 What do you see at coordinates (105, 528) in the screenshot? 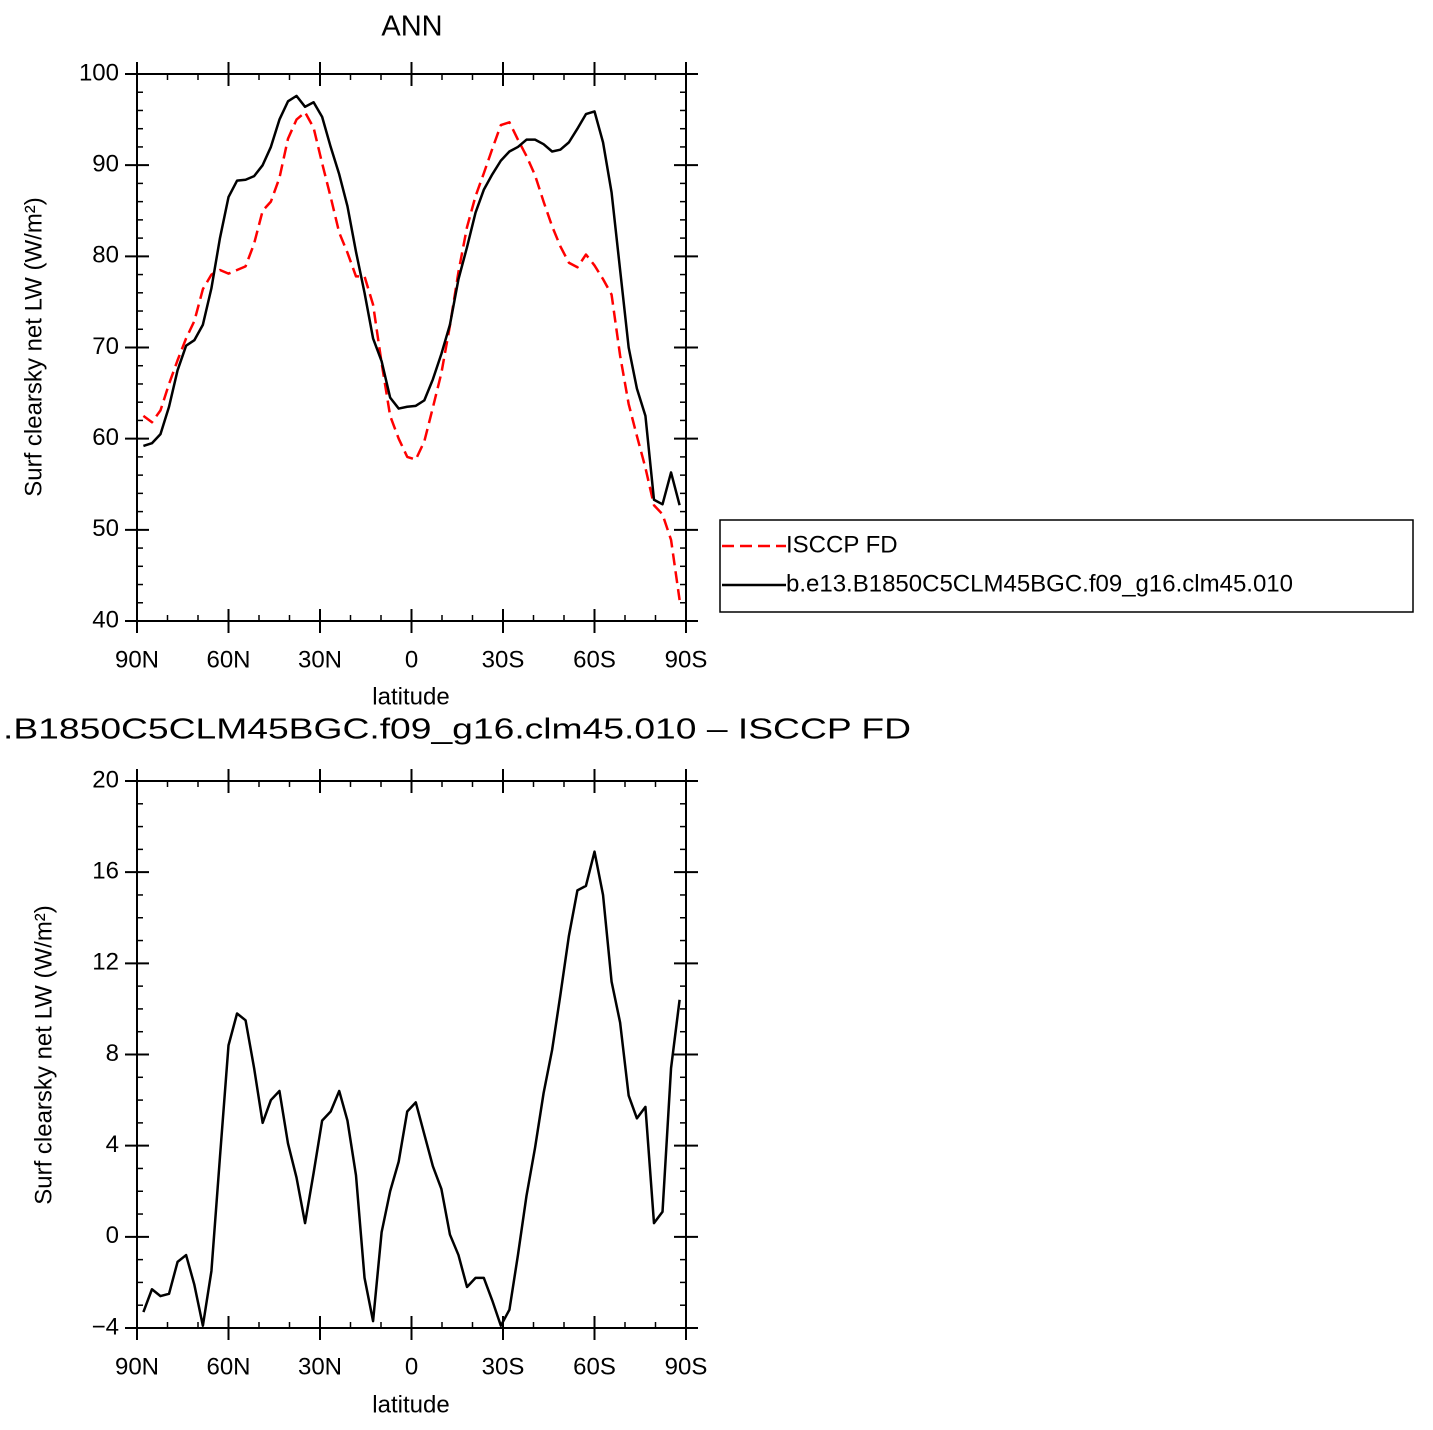
I see `y-tick-label: 50` at bounding box center [105, 528].